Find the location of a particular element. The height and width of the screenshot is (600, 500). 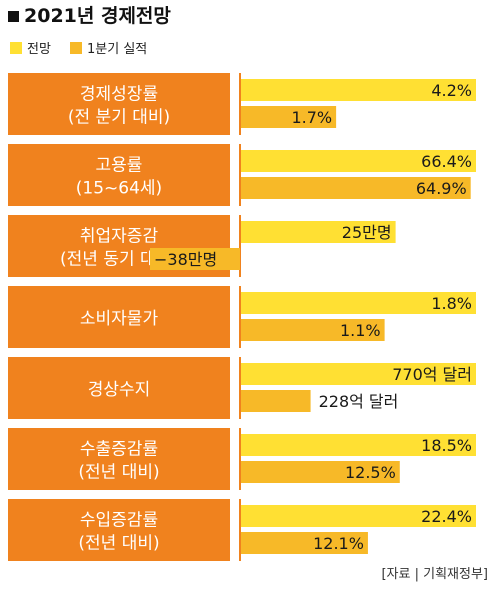

chart-row: 고용률 (15~64세) 66.4% 64.9% is located at coordinates (242, 175).